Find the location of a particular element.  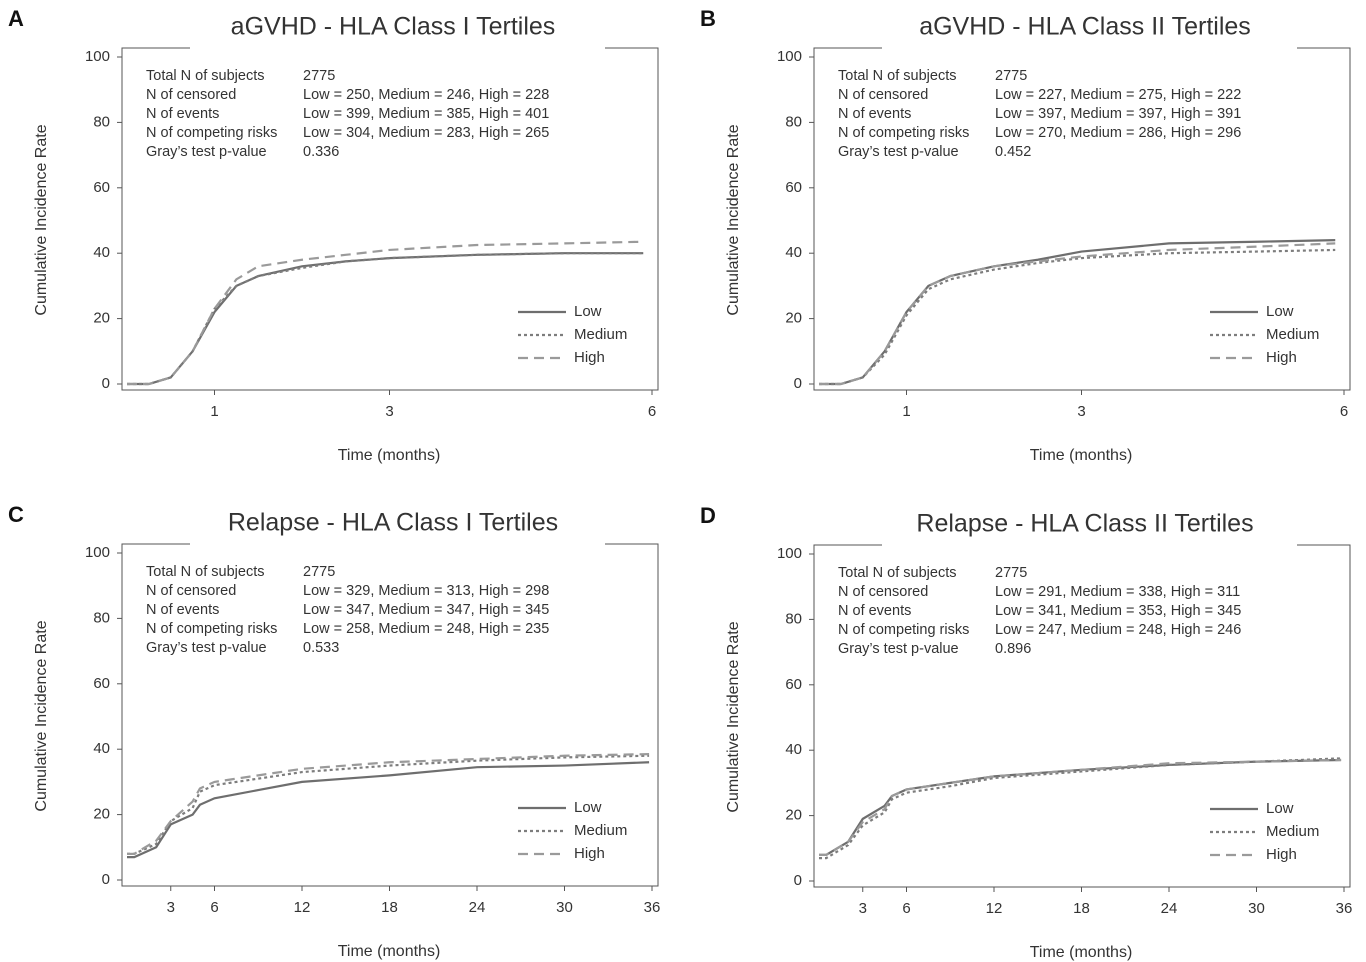

x-tick-label: 36 is located at coordinates (1344, 908).